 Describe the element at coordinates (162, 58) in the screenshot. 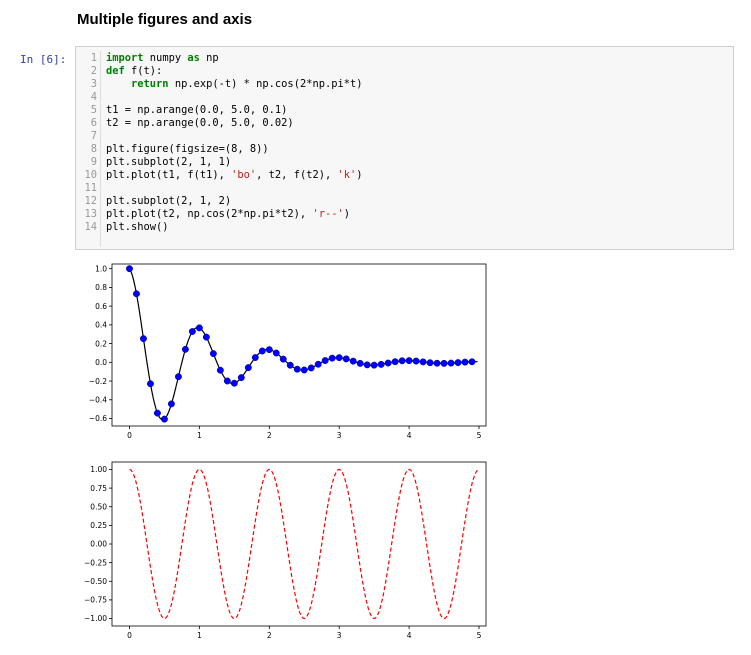

I see `code-line: import numpy as np` at that location.